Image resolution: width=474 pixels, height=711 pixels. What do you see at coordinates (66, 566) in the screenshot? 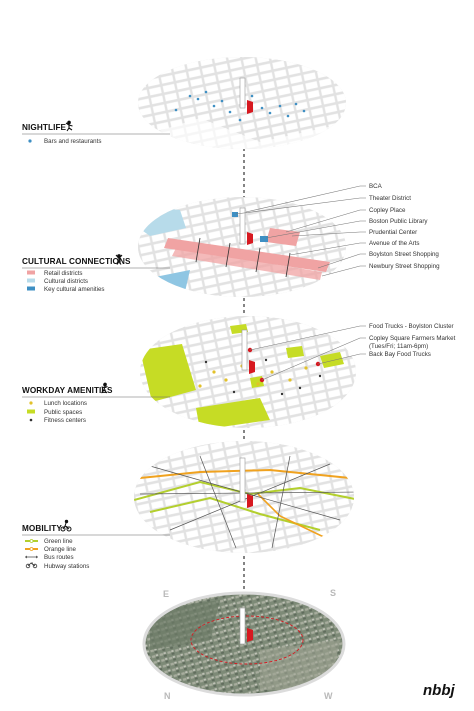
I see `legend-hubway: Hubway stations` at bounding box center [66, 566].